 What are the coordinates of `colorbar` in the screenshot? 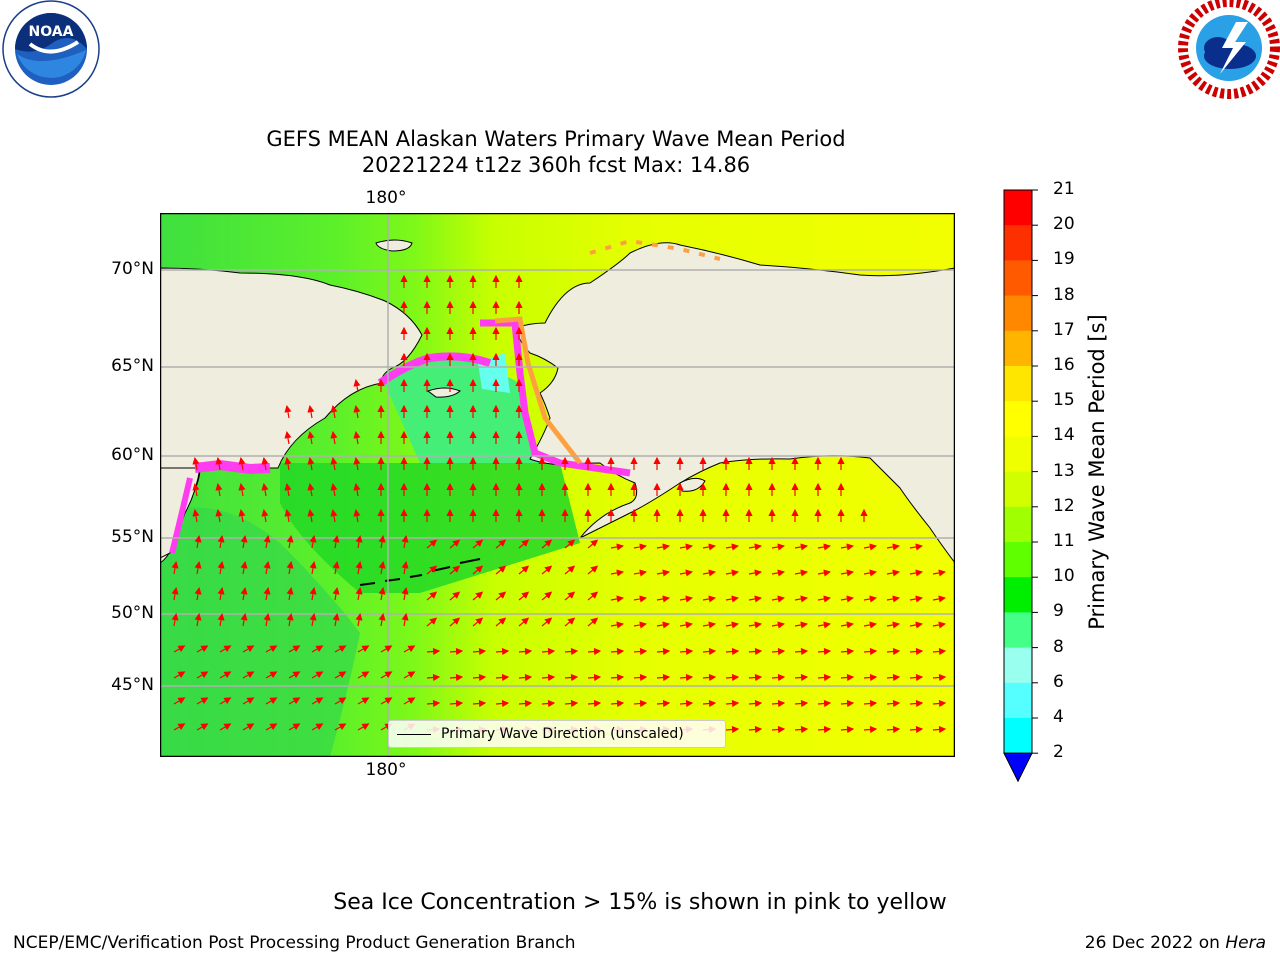 It's located at (1020, 486).